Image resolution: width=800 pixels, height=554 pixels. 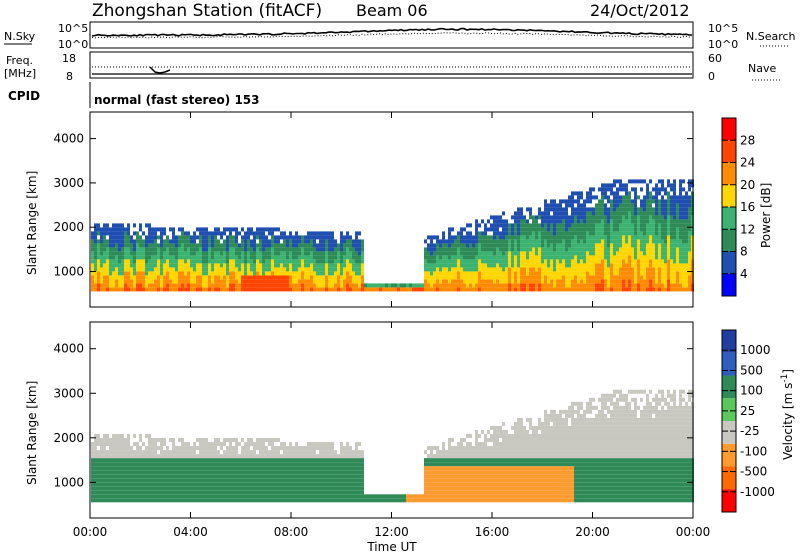 I want to click on colorbar-tick-label: 25, so click(x=747, y=411).